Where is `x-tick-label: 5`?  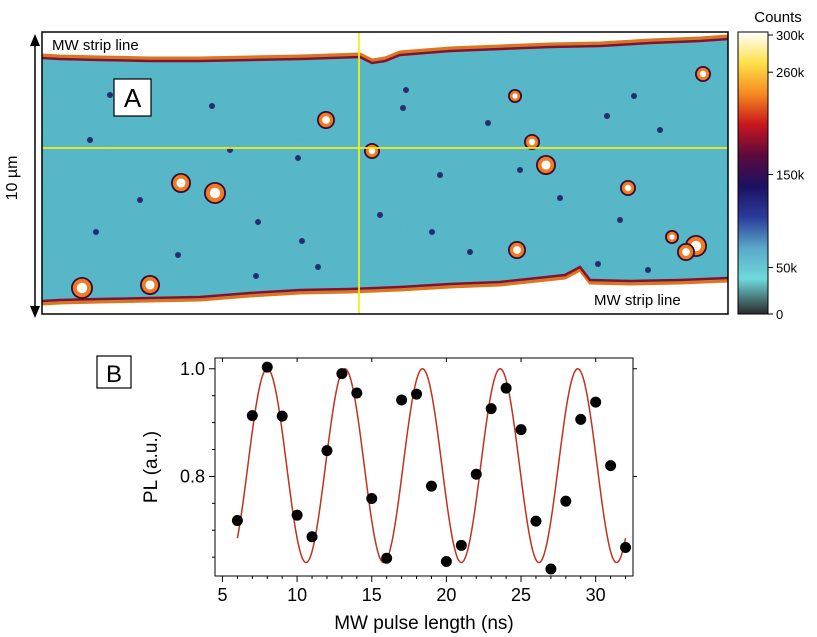 x-tick-label: 5 is located at coordinates (222, 595).